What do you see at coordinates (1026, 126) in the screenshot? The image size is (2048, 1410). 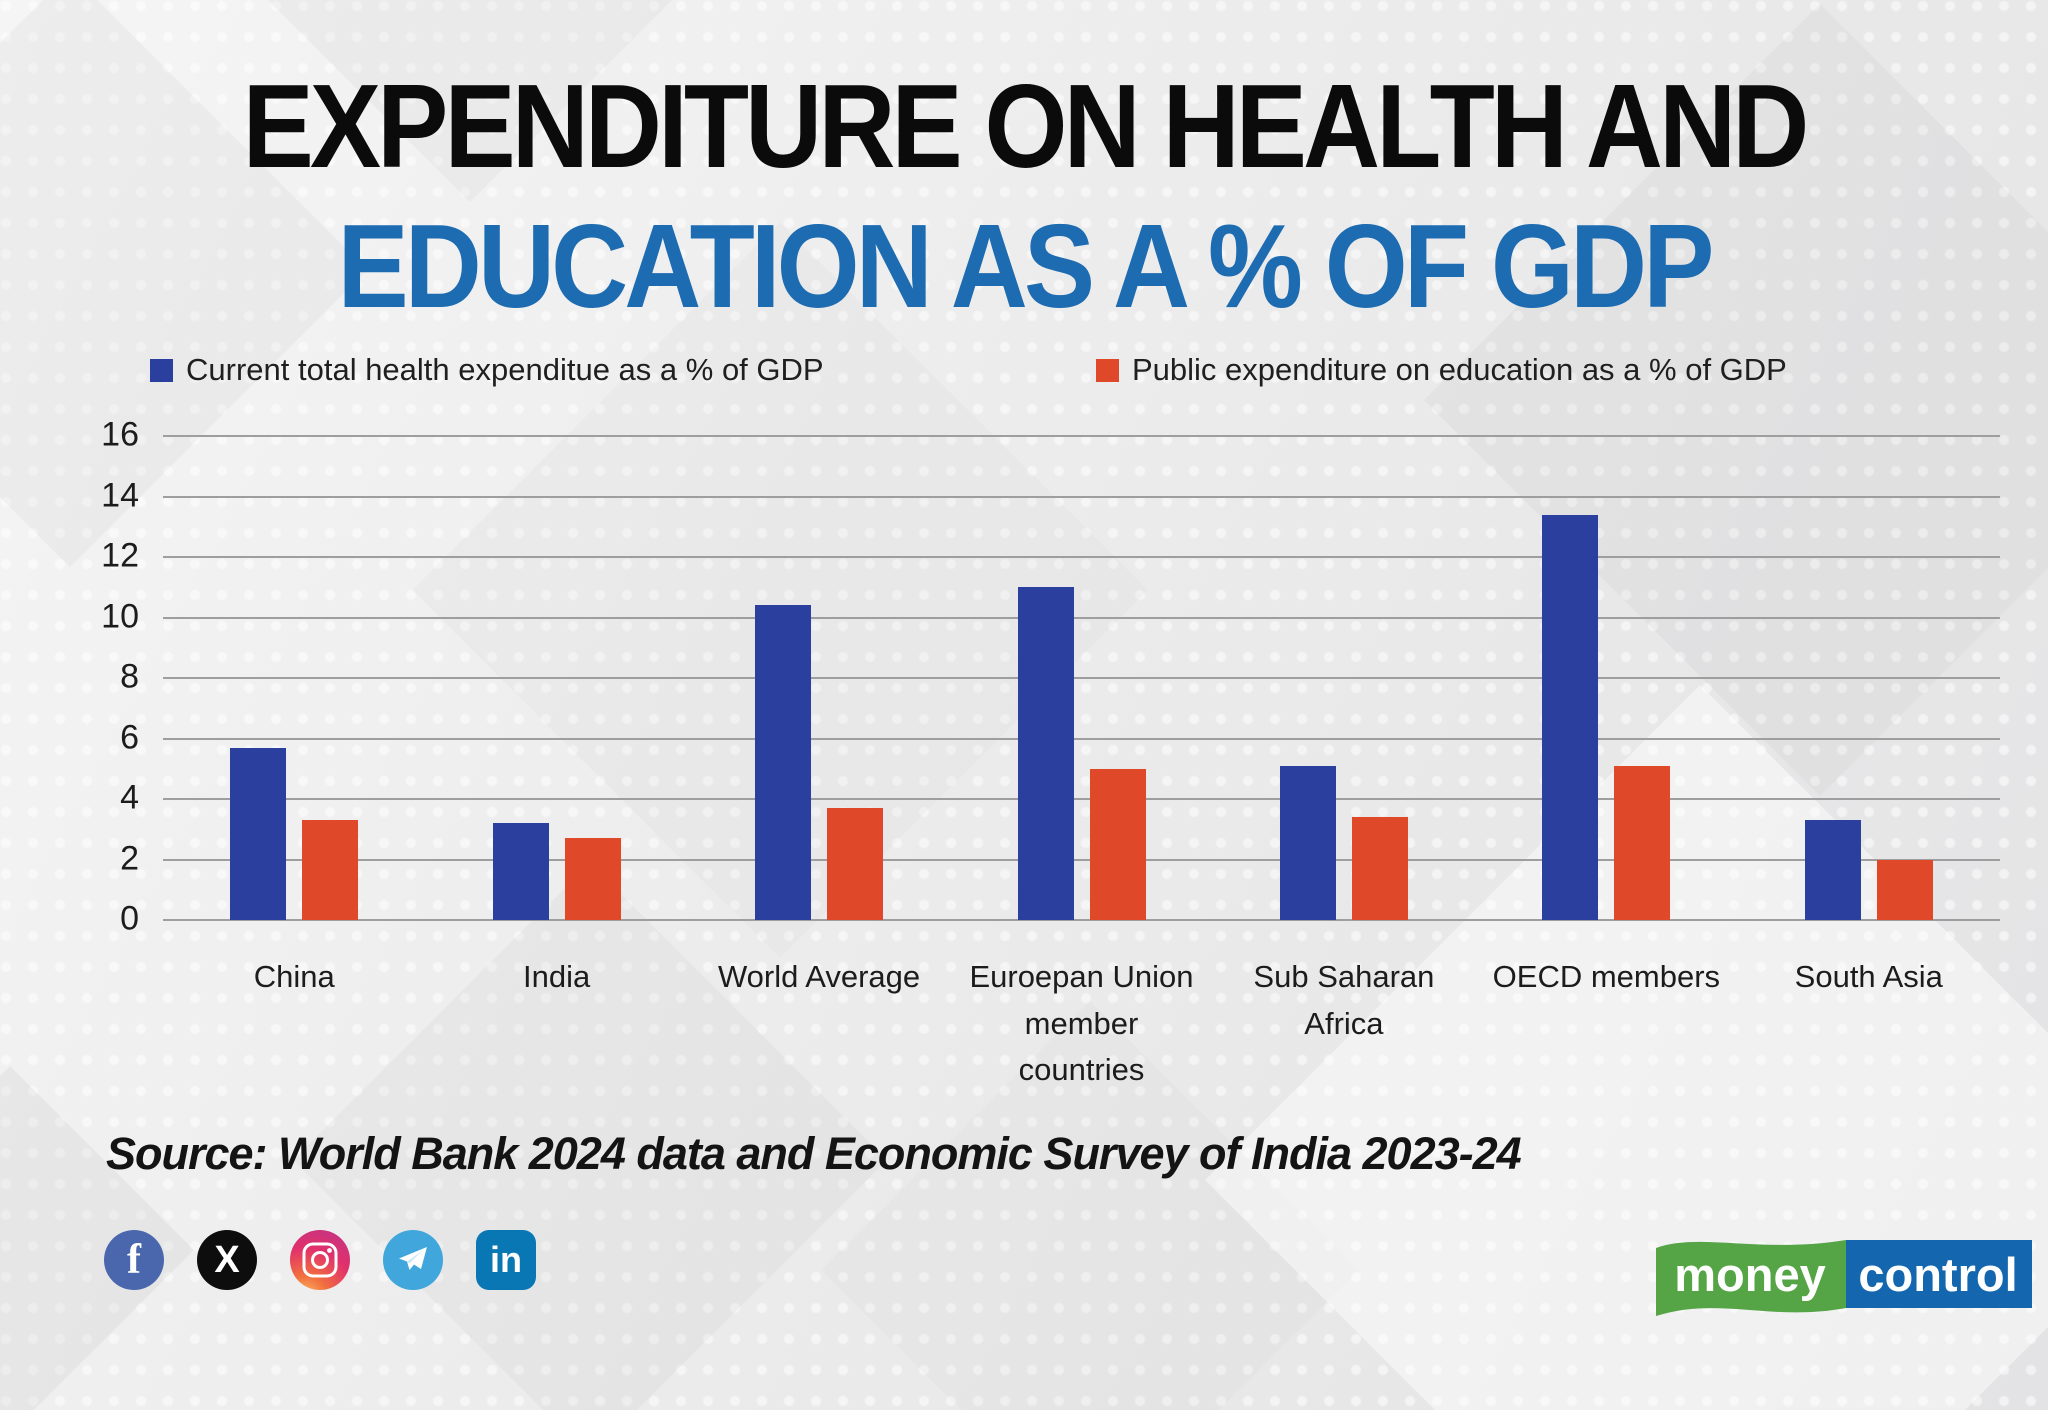 I see `chart-title-line1: EXPENDITURE ON HEALTH AND` at bounding box center [1026, 126].